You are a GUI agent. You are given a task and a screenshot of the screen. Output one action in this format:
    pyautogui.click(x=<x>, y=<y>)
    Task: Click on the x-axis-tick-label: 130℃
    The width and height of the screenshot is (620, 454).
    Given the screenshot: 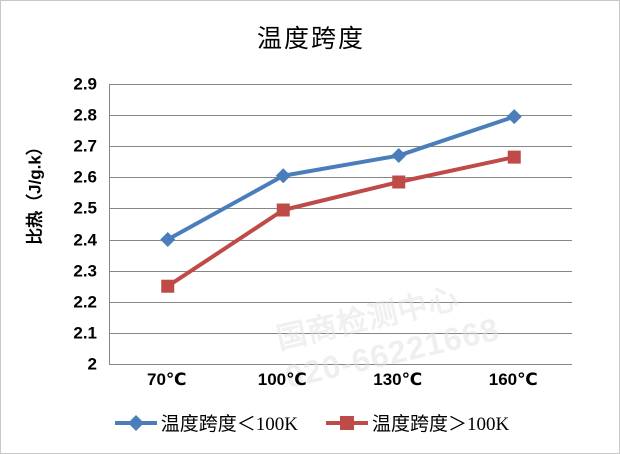 What is the action you would take?
    pyautogui.click(x=398, y=379)
    